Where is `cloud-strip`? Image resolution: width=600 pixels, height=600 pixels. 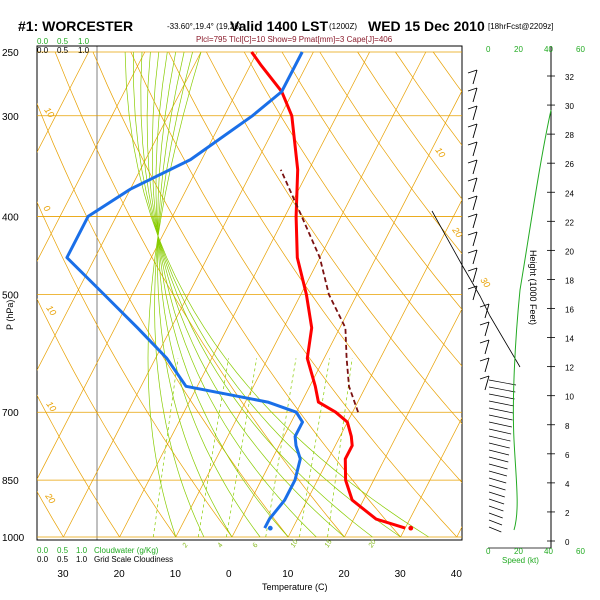 cloud-strip is located at coordinates (67, 293).